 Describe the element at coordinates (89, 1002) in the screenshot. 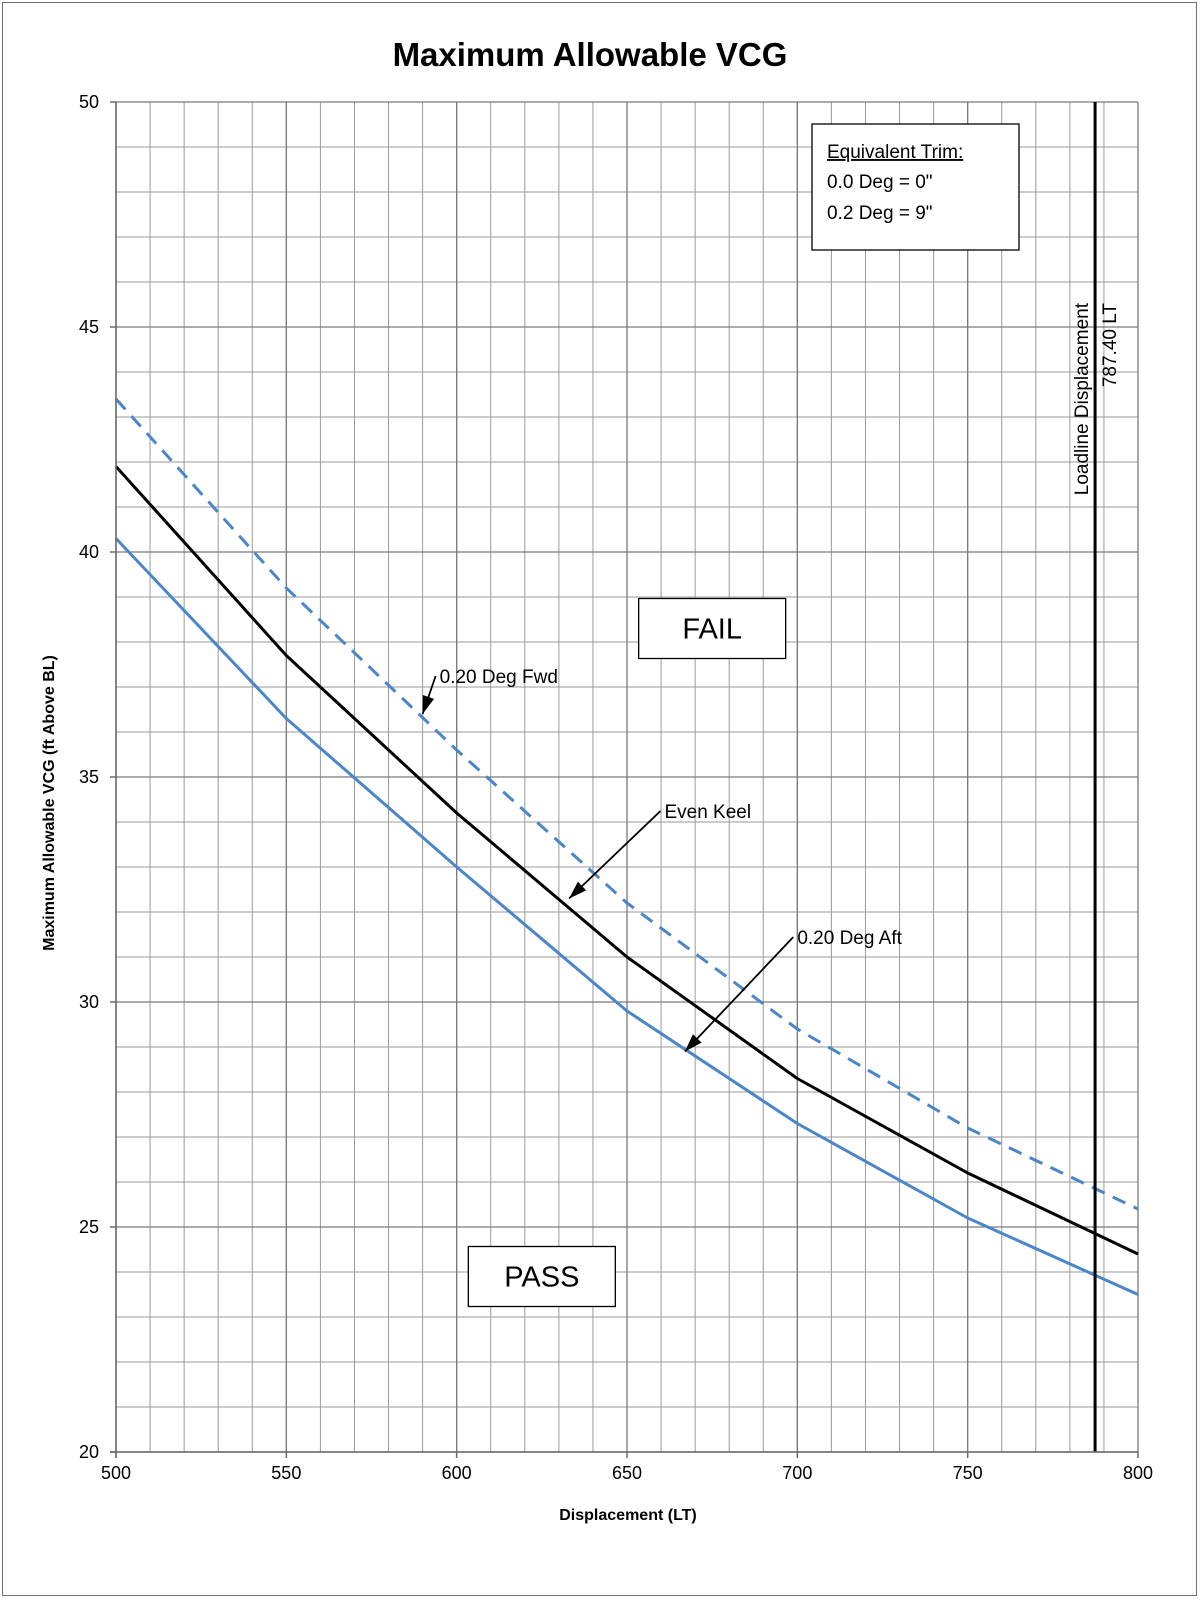

I see `y-tick-label: 30` at that location.